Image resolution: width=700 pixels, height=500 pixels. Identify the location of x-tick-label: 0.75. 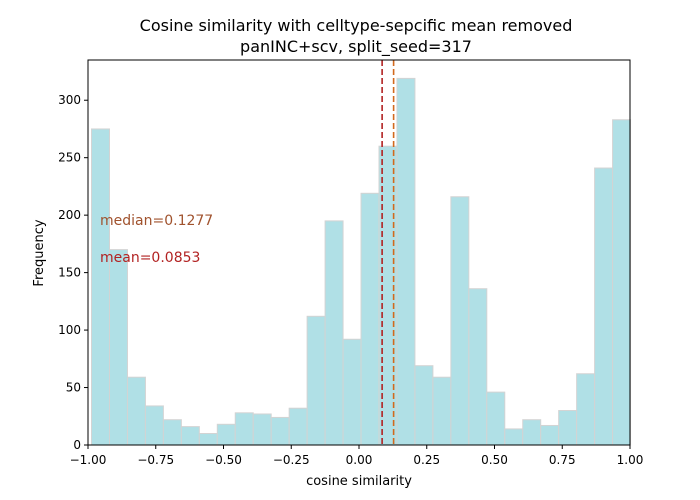
(562, 460).